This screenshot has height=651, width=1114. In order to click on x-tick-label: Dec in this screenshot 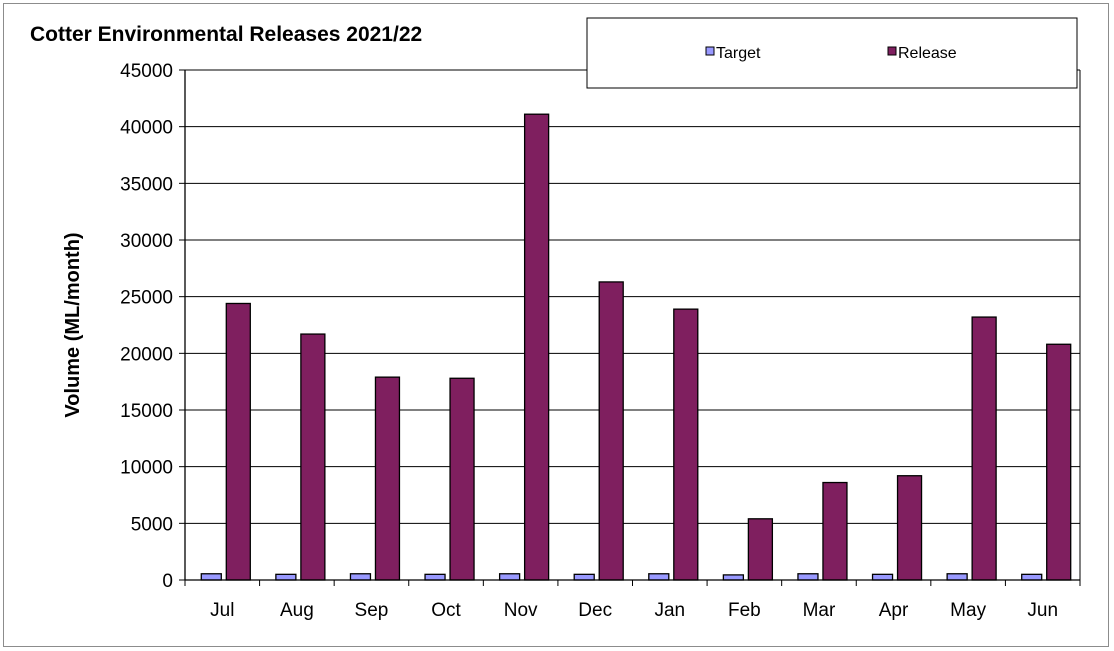, I will do `click(595, 610)`.